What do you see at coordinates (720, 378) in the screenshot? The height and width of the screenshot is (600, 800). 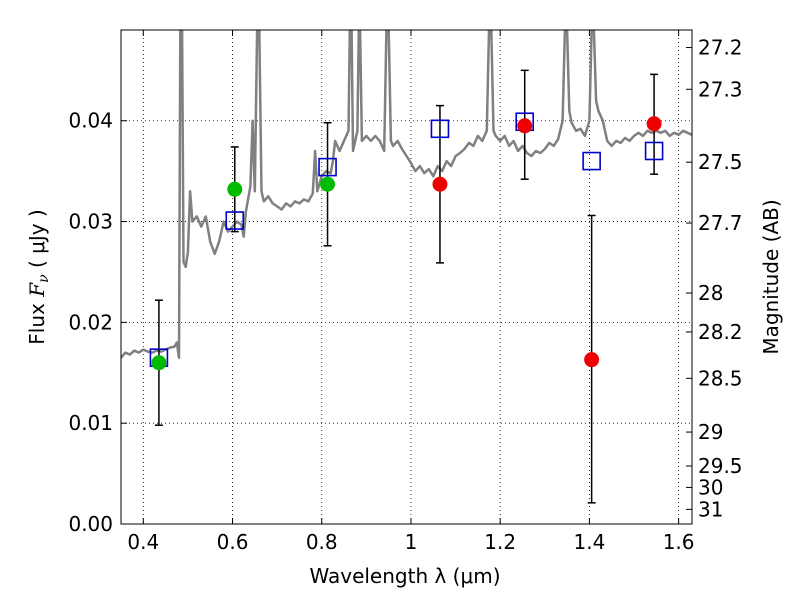 I see `y2-tick-label: 28.5` at bounding box center [720, 378].